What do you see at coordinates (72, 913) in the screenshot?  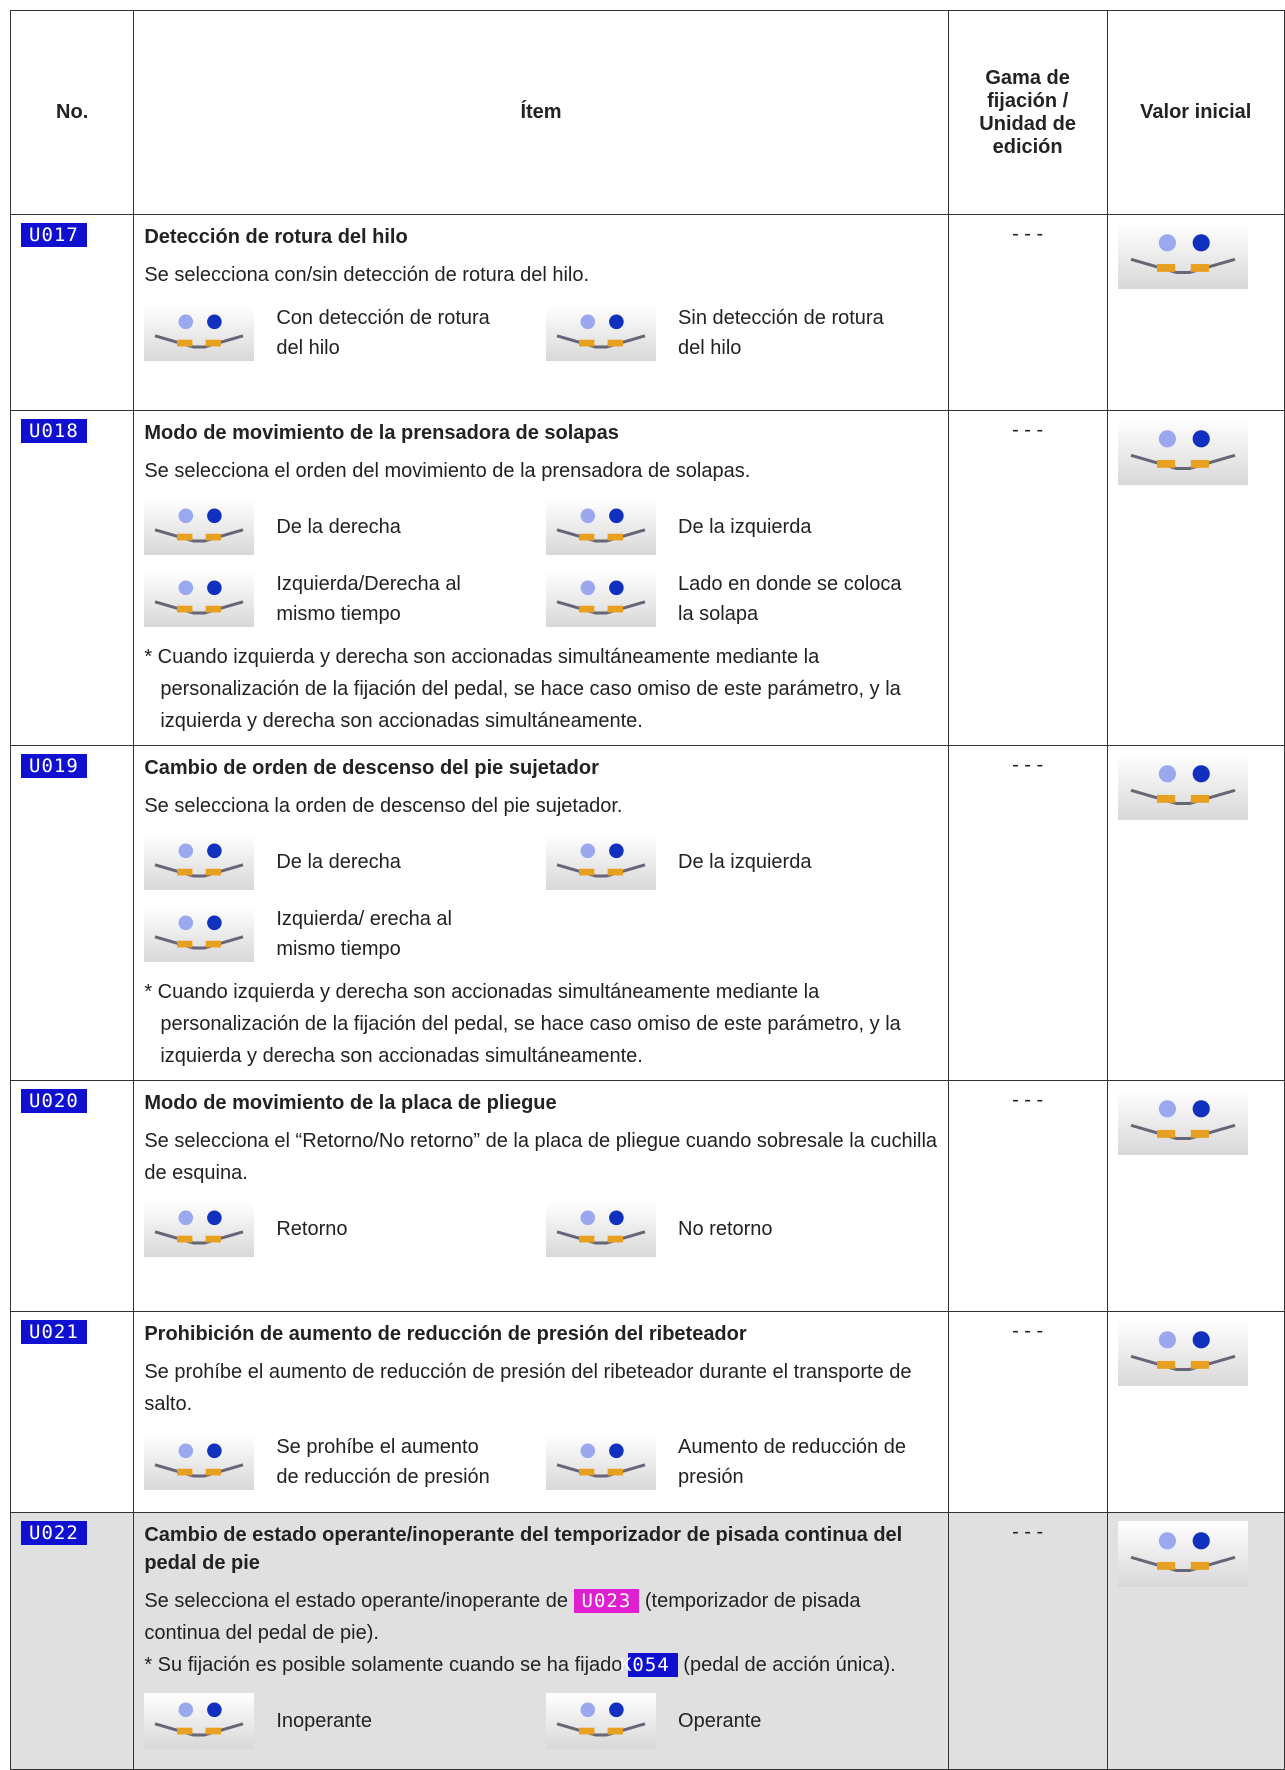 I see `no-cell: U019` at bounding box center [72, 913].